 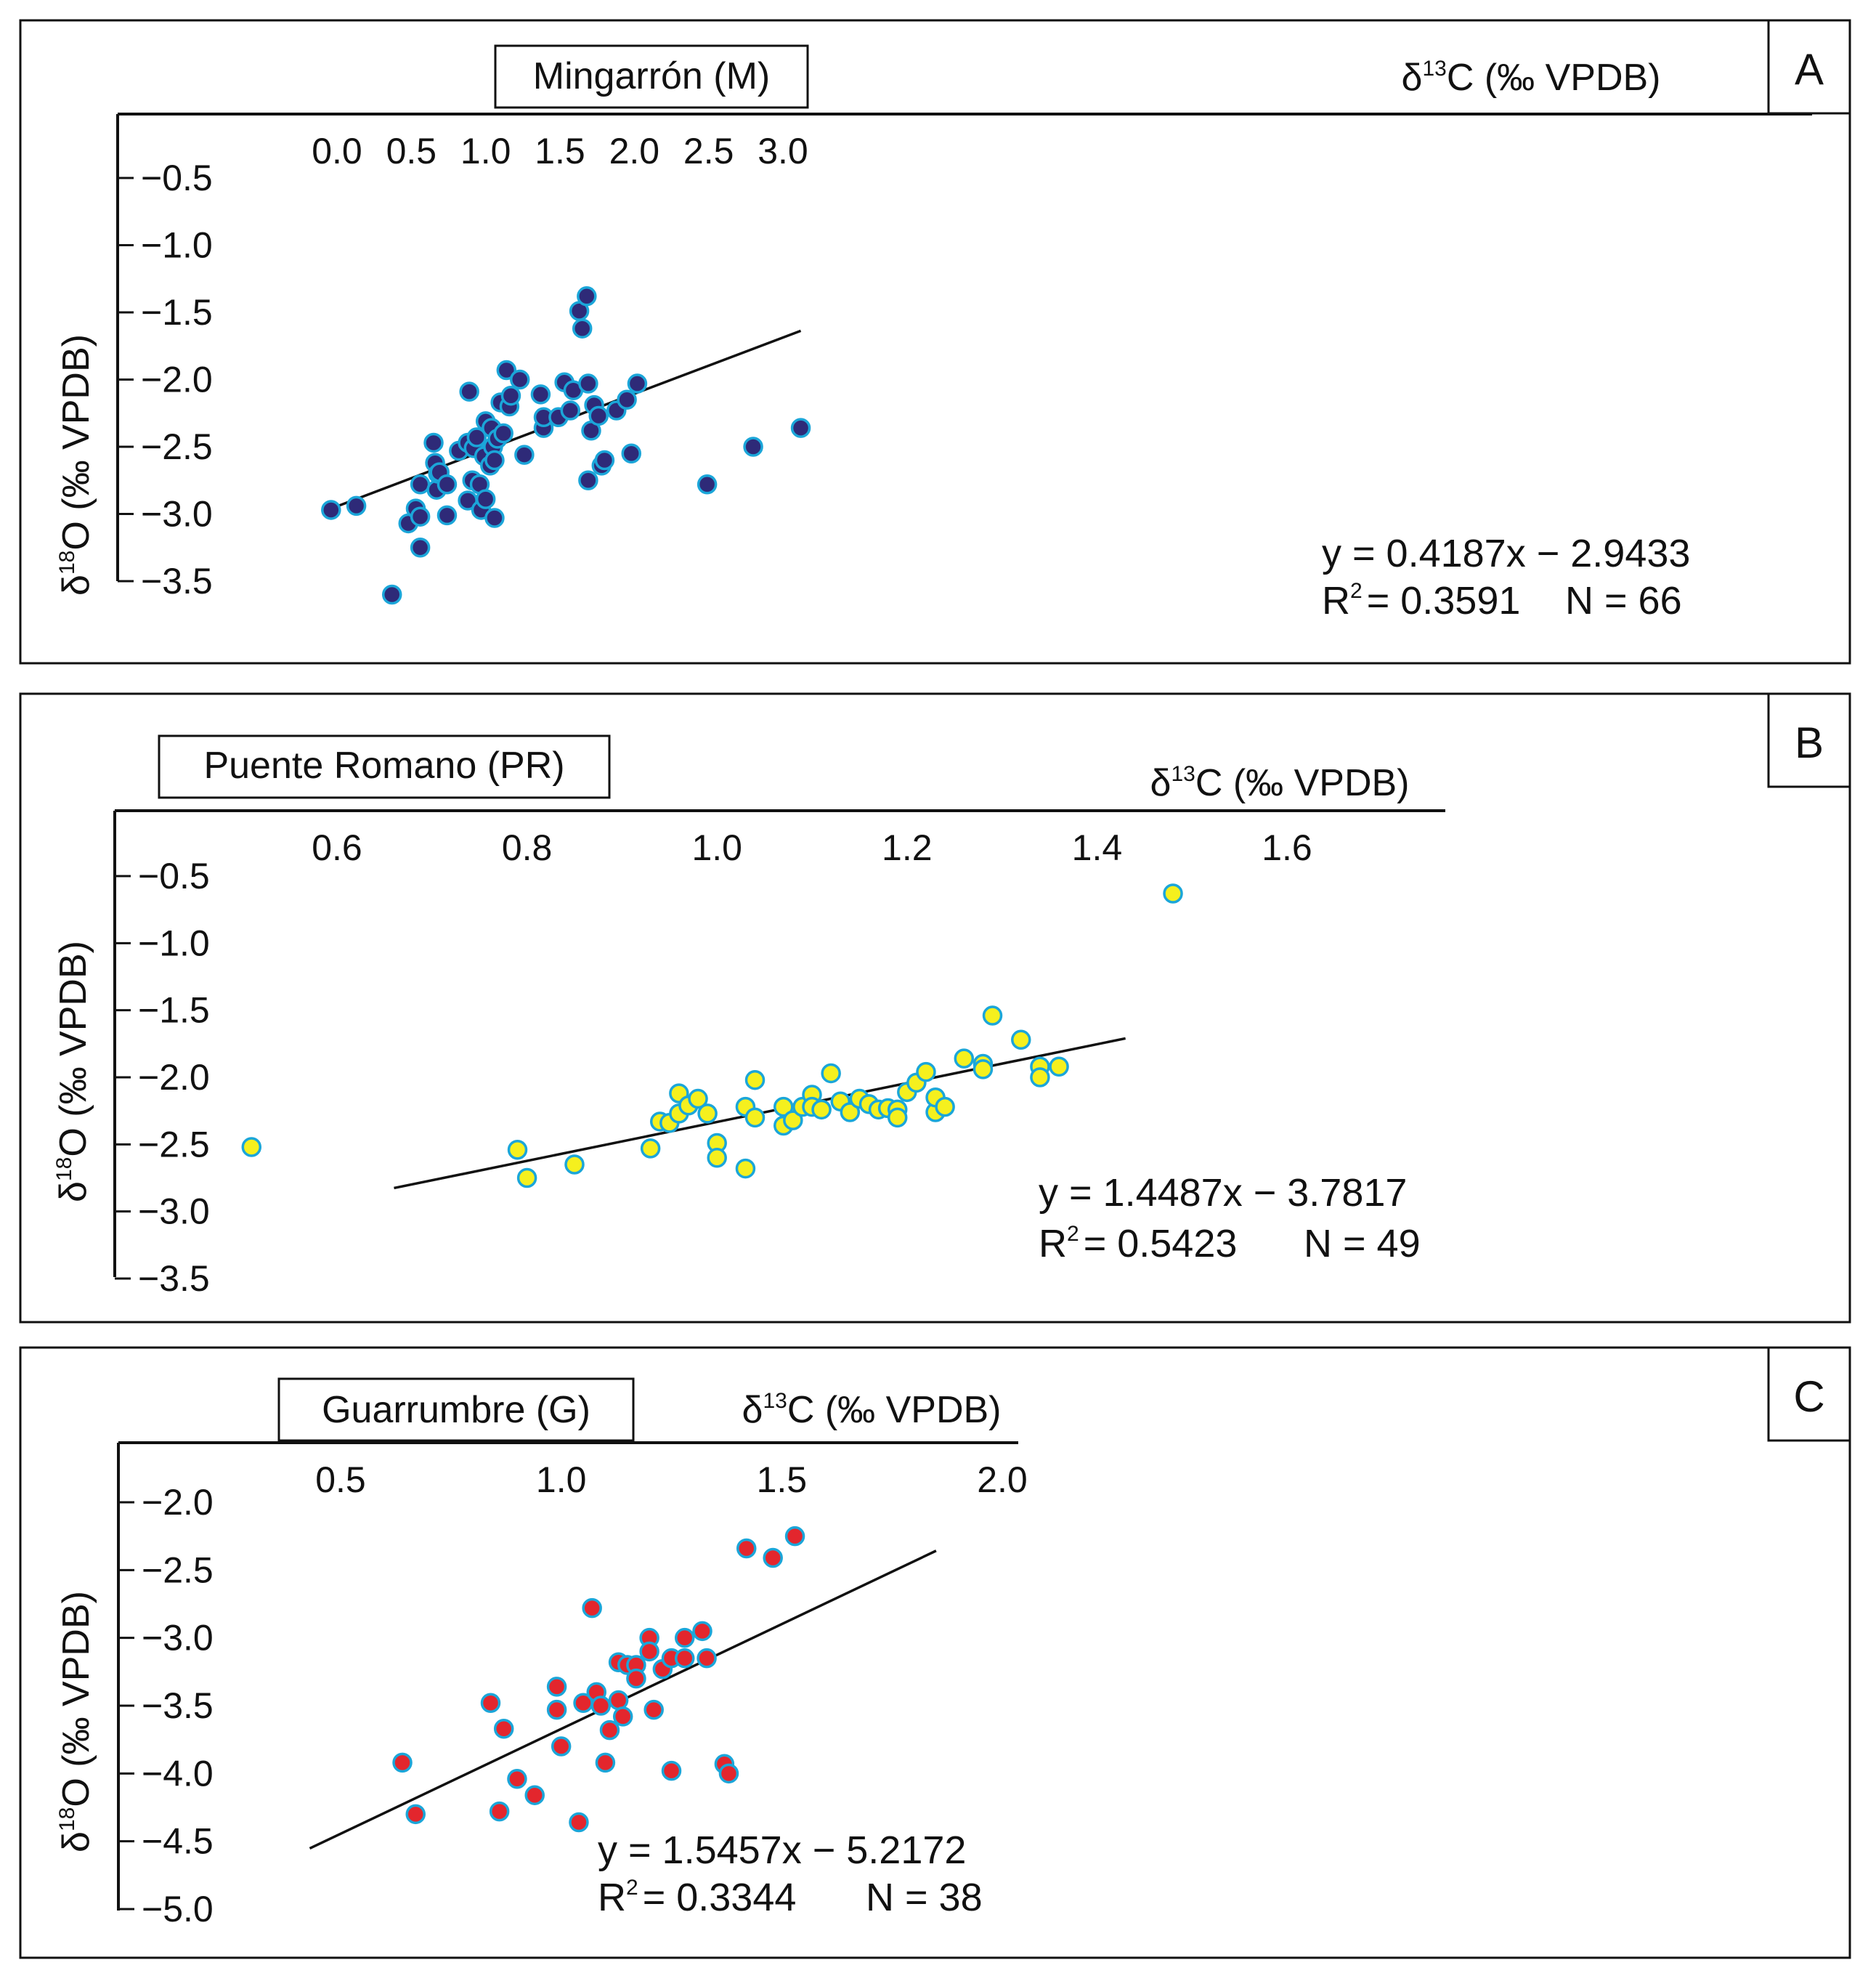 I want to click on x-tick-label: 1.6, so click(x=1287, y=847).